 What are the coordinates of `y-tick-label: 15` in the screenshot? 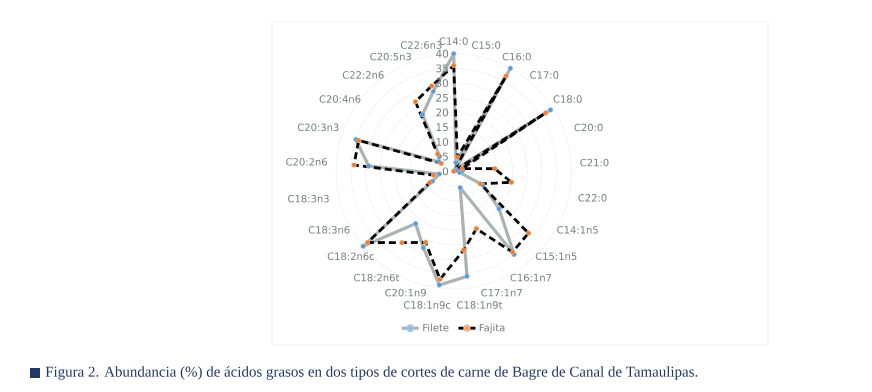 It's located at (442, 127).